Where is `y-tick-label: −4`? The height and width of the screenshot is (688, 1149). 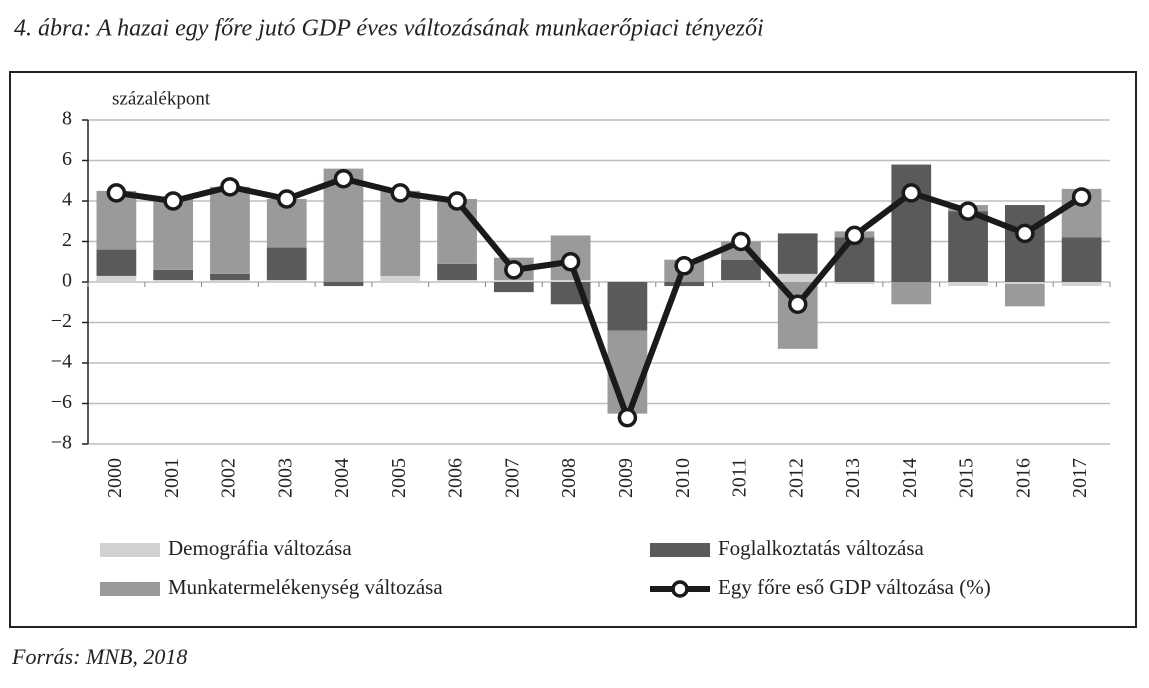
y-tick-label: −4 is located at coordinates (61, 362).